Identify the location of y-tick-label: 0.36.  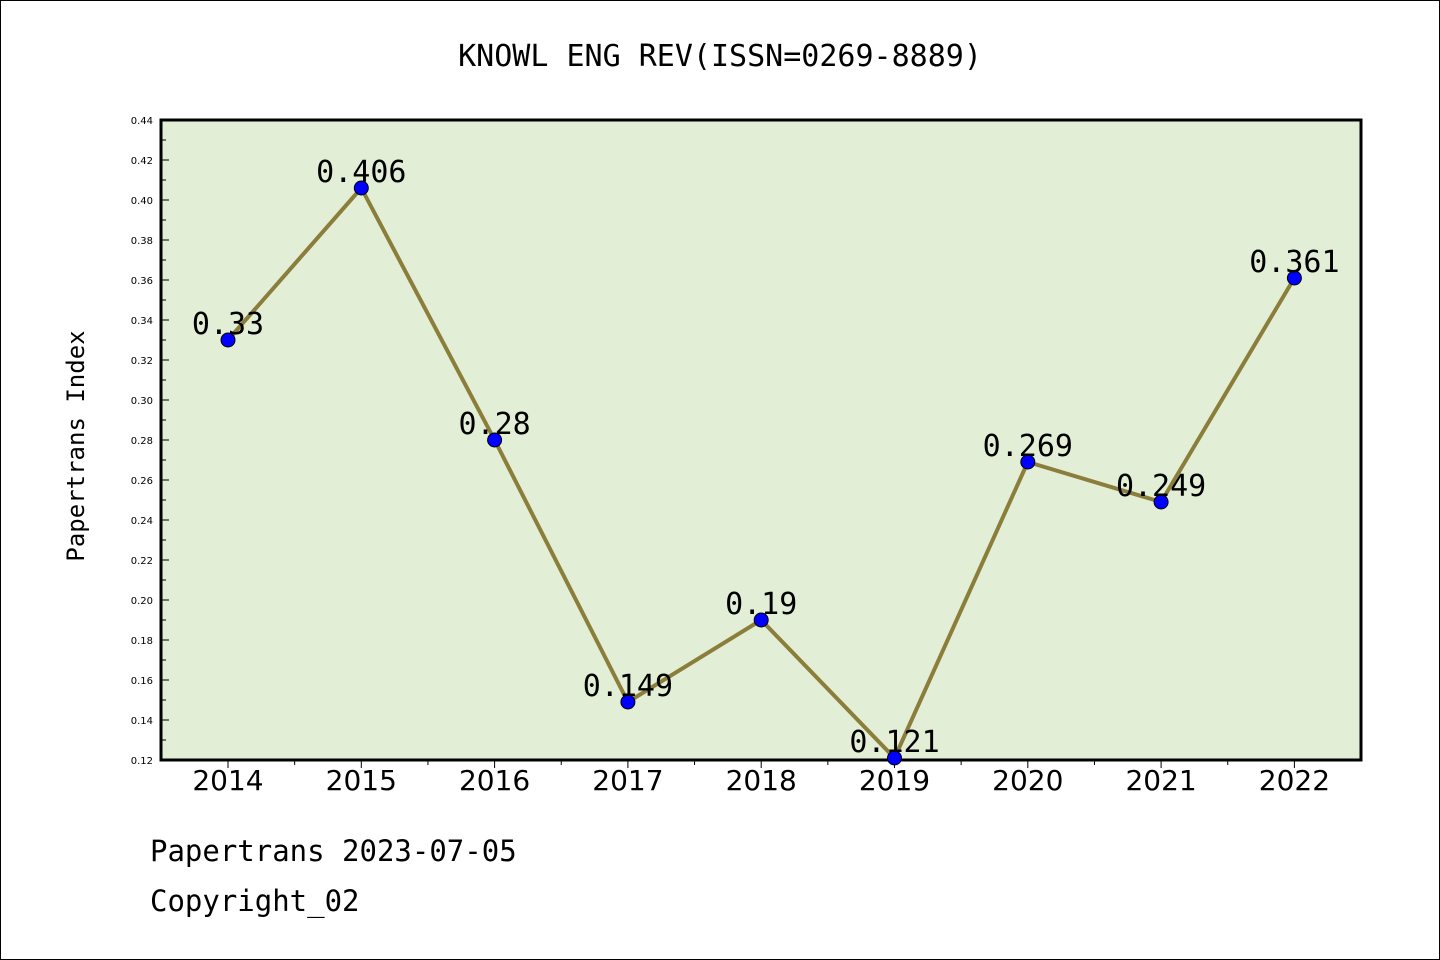
(142, 281).